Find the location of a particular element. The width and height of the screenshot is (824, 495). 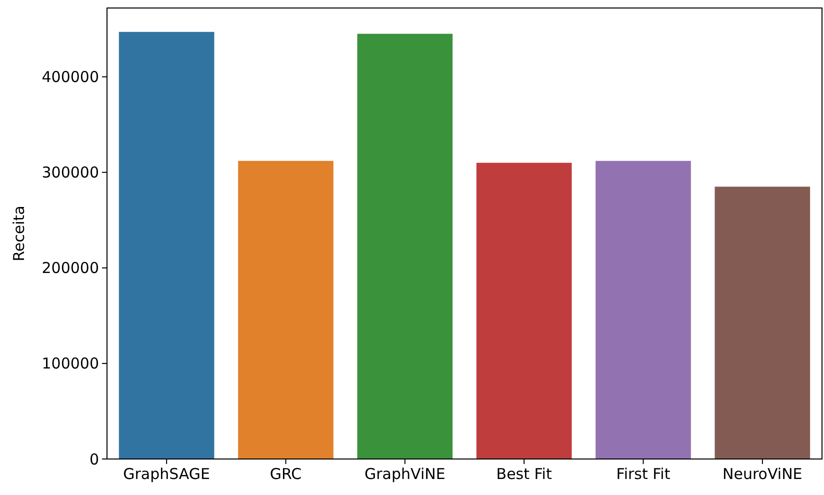

y-tick-label: 400000 is located at coordinates (70, 77).